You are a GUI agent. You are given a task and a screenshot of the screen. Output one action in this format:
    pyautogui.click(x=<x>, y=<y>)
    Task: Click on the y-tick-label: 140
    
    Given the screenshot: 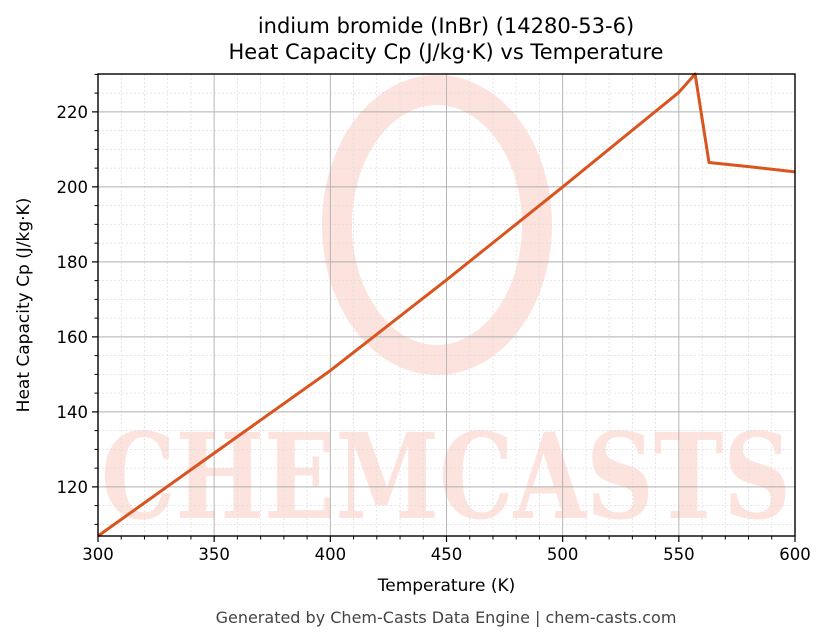 What is the action you would take?
    pyautogui.click(x=73, y=412)
    